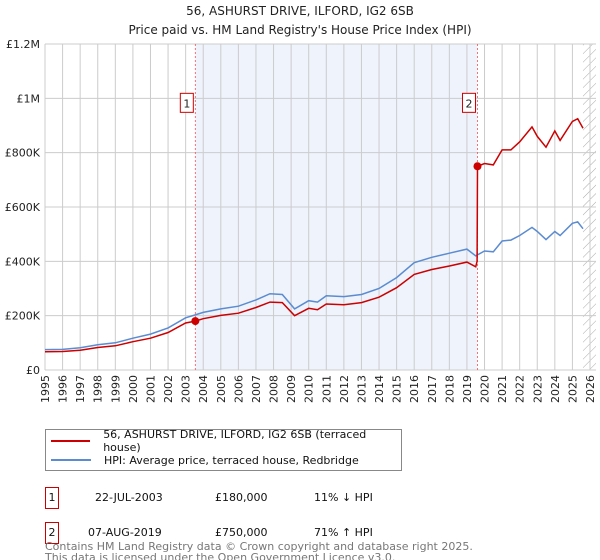 Image resolution: width=600 pixels, height=560 pixels. I want to click on x-tick-label: 1995, so click(45, 389).